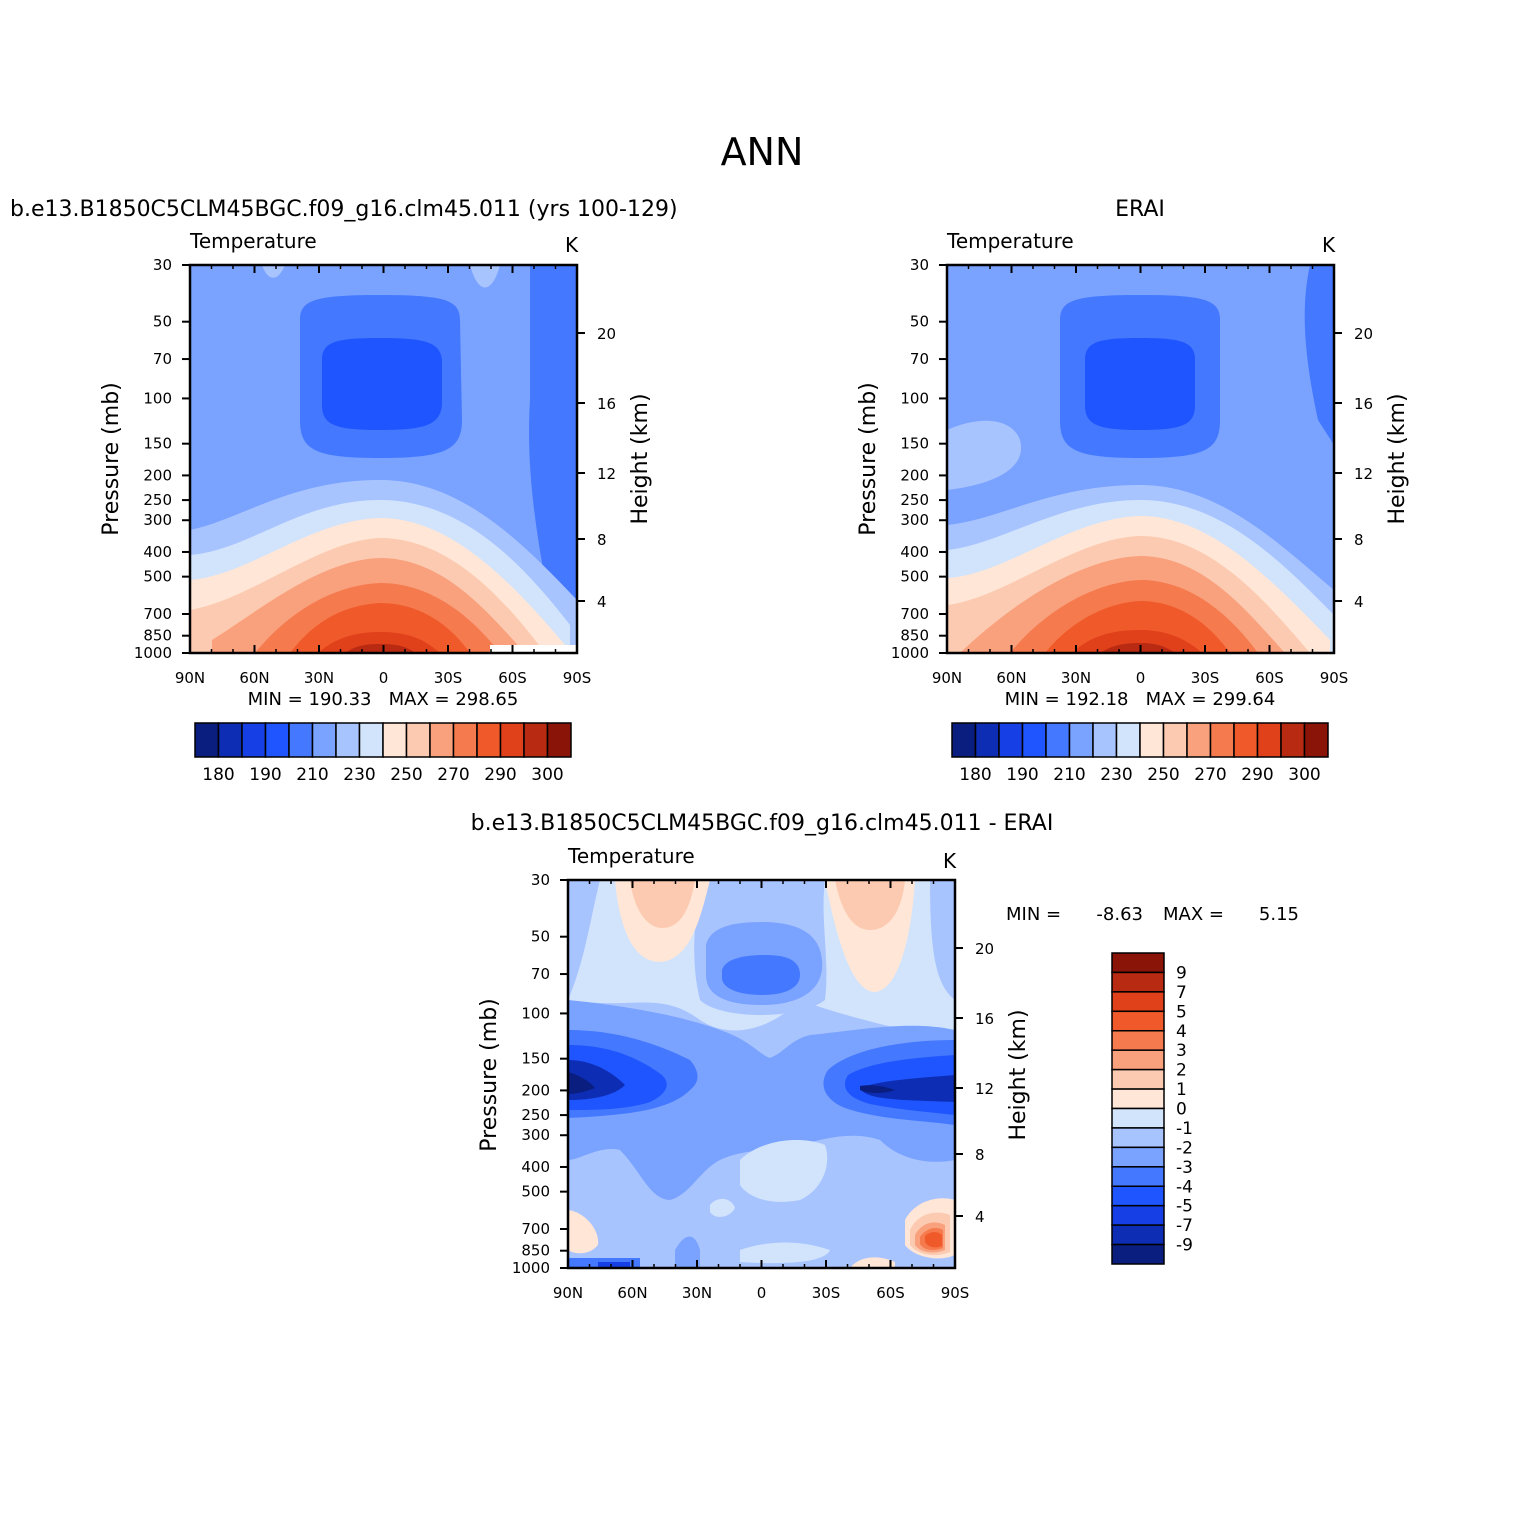 The image size is (1524, 1524). I want to click on colorbar-label: 7, so click(1181, 993).